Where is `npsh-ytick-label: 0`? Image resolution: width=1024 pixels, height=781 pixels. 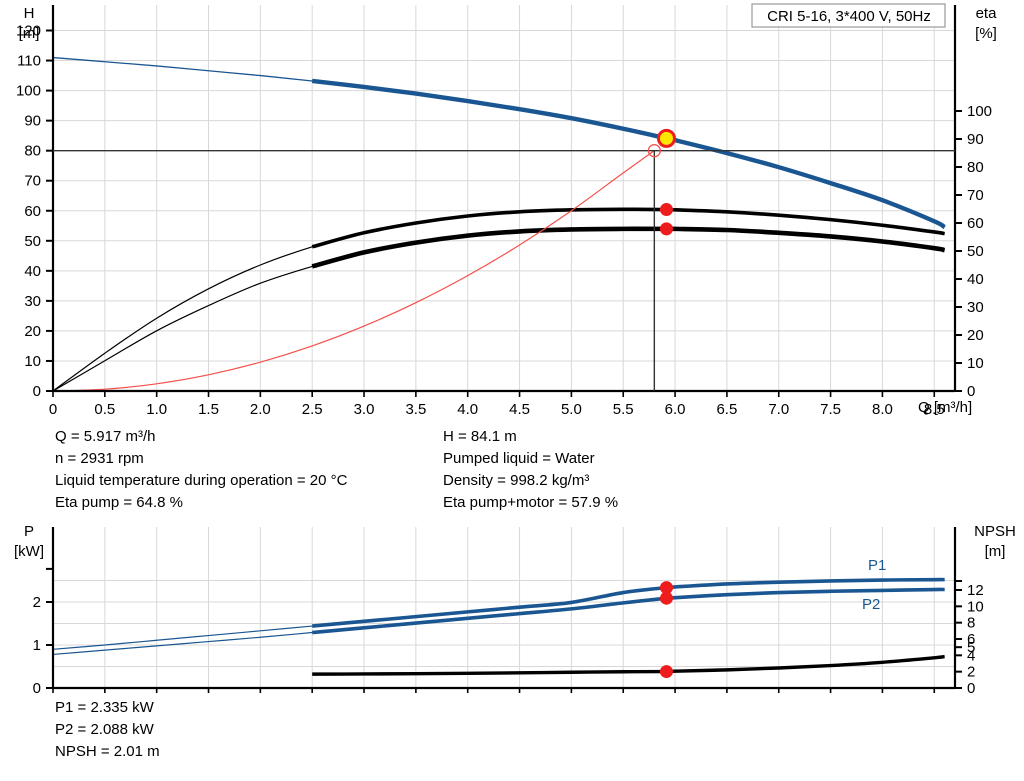 npsh-ytick-label: 0 is located at coordinates (971, 688).